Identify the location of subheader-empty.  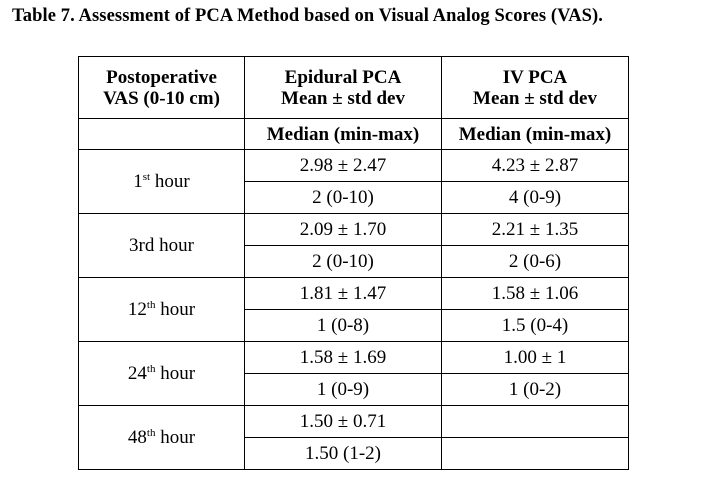
(161, 134).